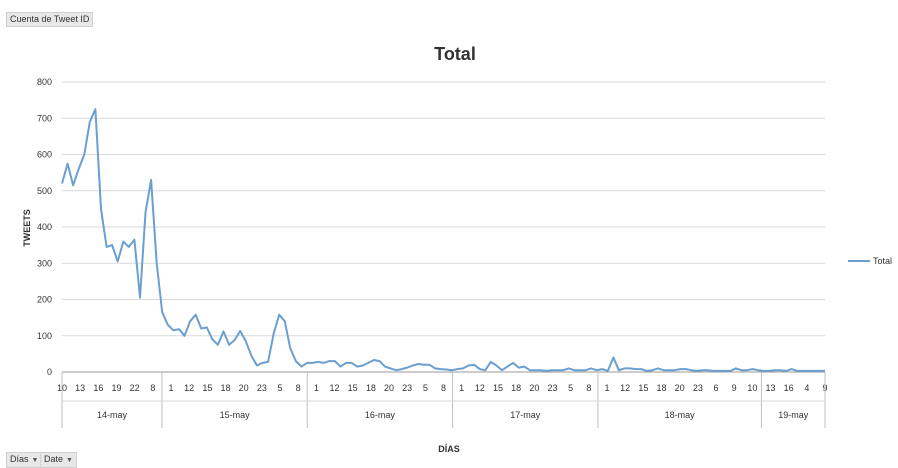 The height and width of the screenshot is (468, 898). Describe the element at coordinates (44, 155) in the screenshot. I see `y-tick-label: 600` at that location.